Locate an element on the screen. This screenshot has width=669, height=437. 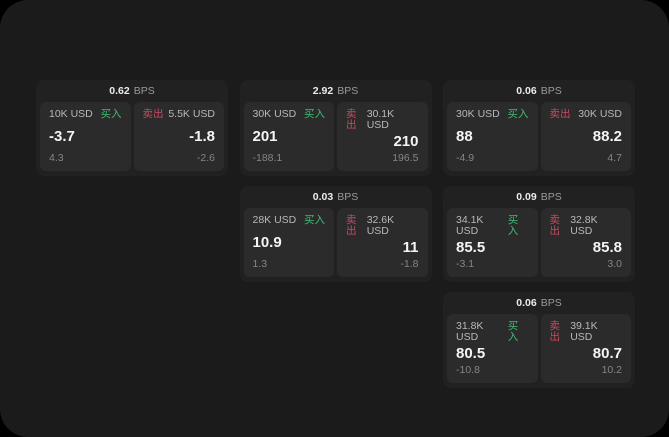
buy-price: 88 is located at coordinates (464, 136).